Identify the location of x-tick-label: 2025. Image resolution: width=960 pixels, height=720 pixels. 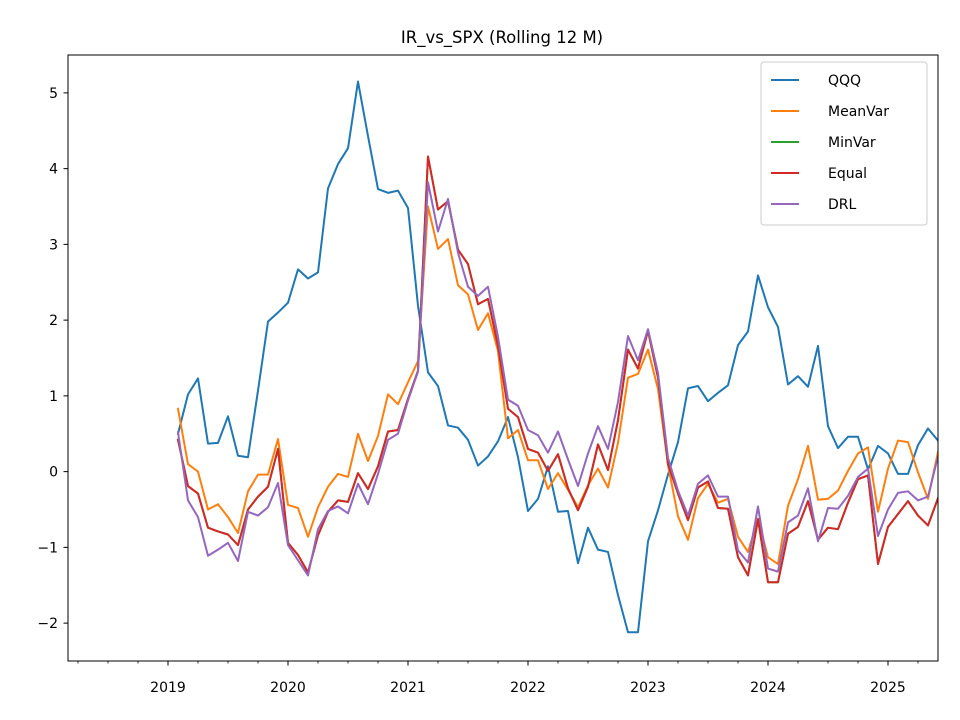
(888, 688).